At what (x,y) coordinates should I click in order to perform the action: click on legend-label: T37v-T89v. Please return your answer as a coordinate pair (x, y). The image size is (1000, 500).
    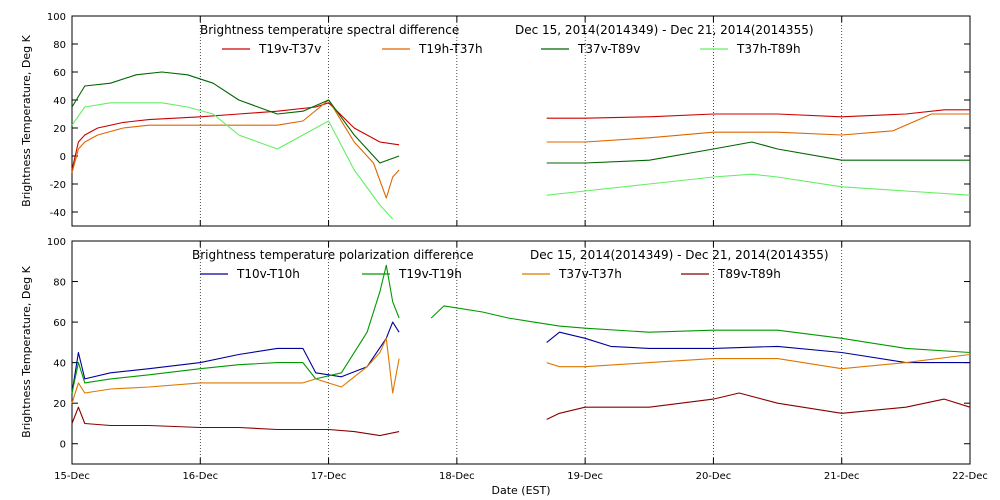
    Looking at the image, I should click on (608, 49).